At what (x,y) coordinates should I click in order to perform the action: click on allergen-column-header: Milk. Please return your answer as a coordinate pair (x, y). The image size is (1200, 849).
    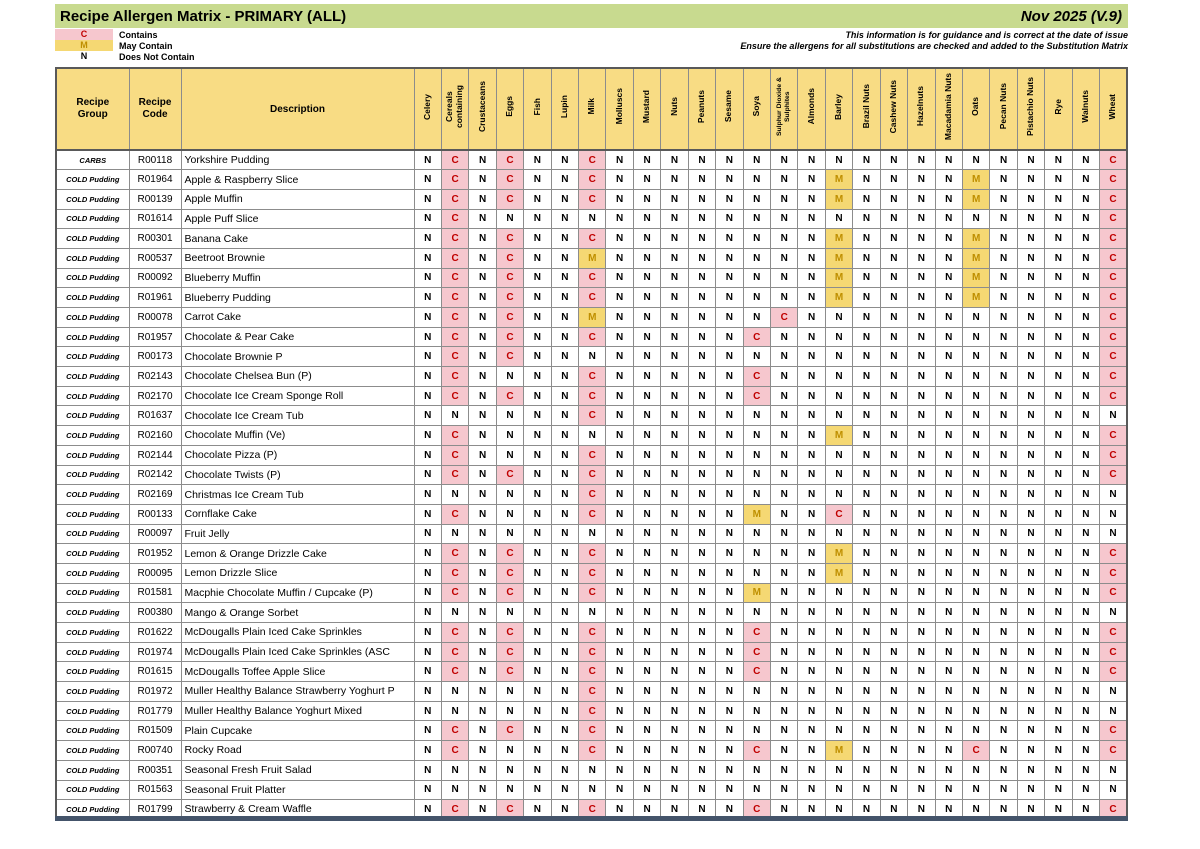
    Looking at the image, I should click on (592, 109).